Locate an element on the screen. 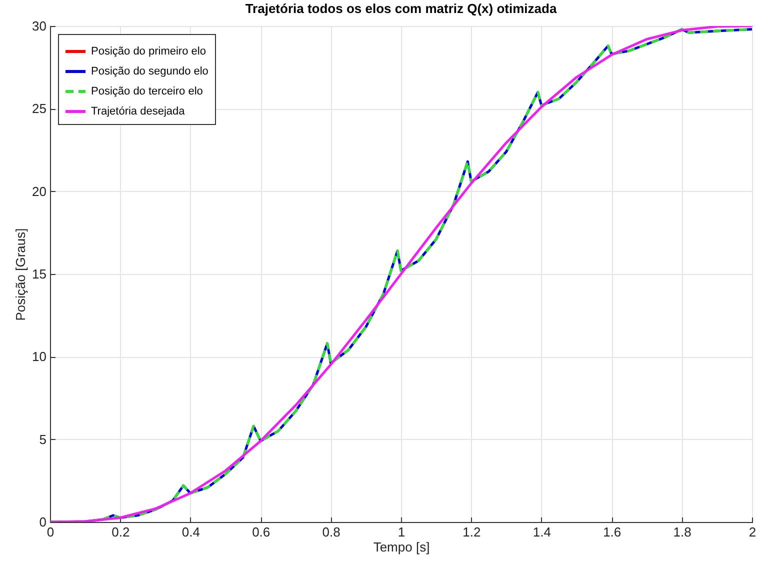  chart-title: Trajetória todos os elos com matriz Q(x) otimizada is located at coordinates (401, 8).